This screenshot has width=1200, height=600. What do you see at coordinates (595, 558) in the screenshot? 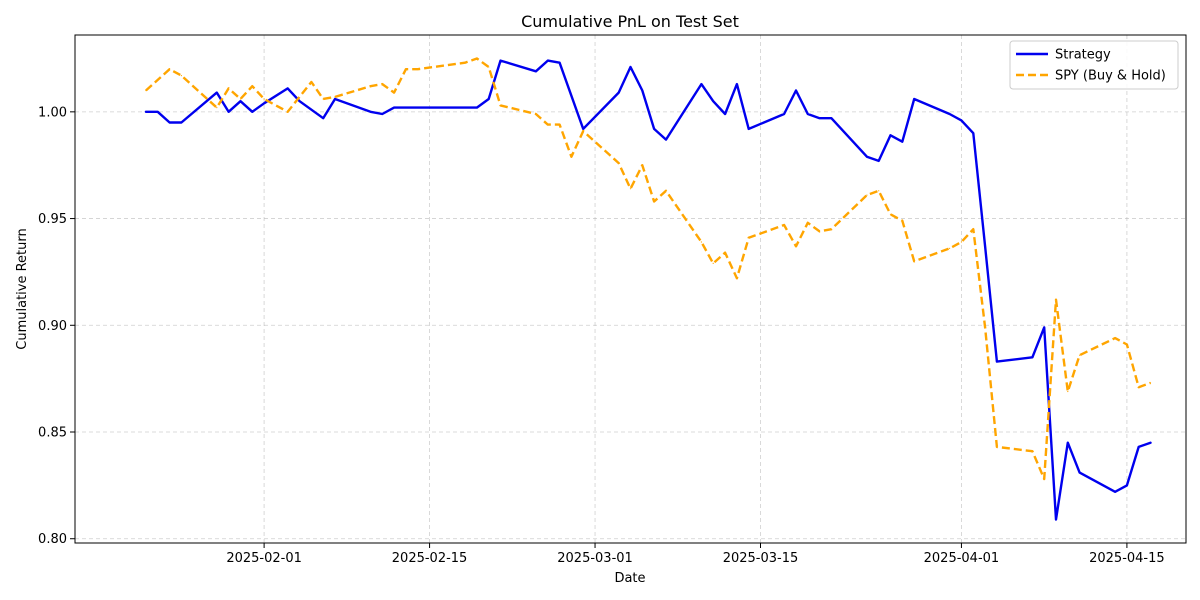
I see `x-tick-label: 2025-03-01` at bounding box center [595, 558].